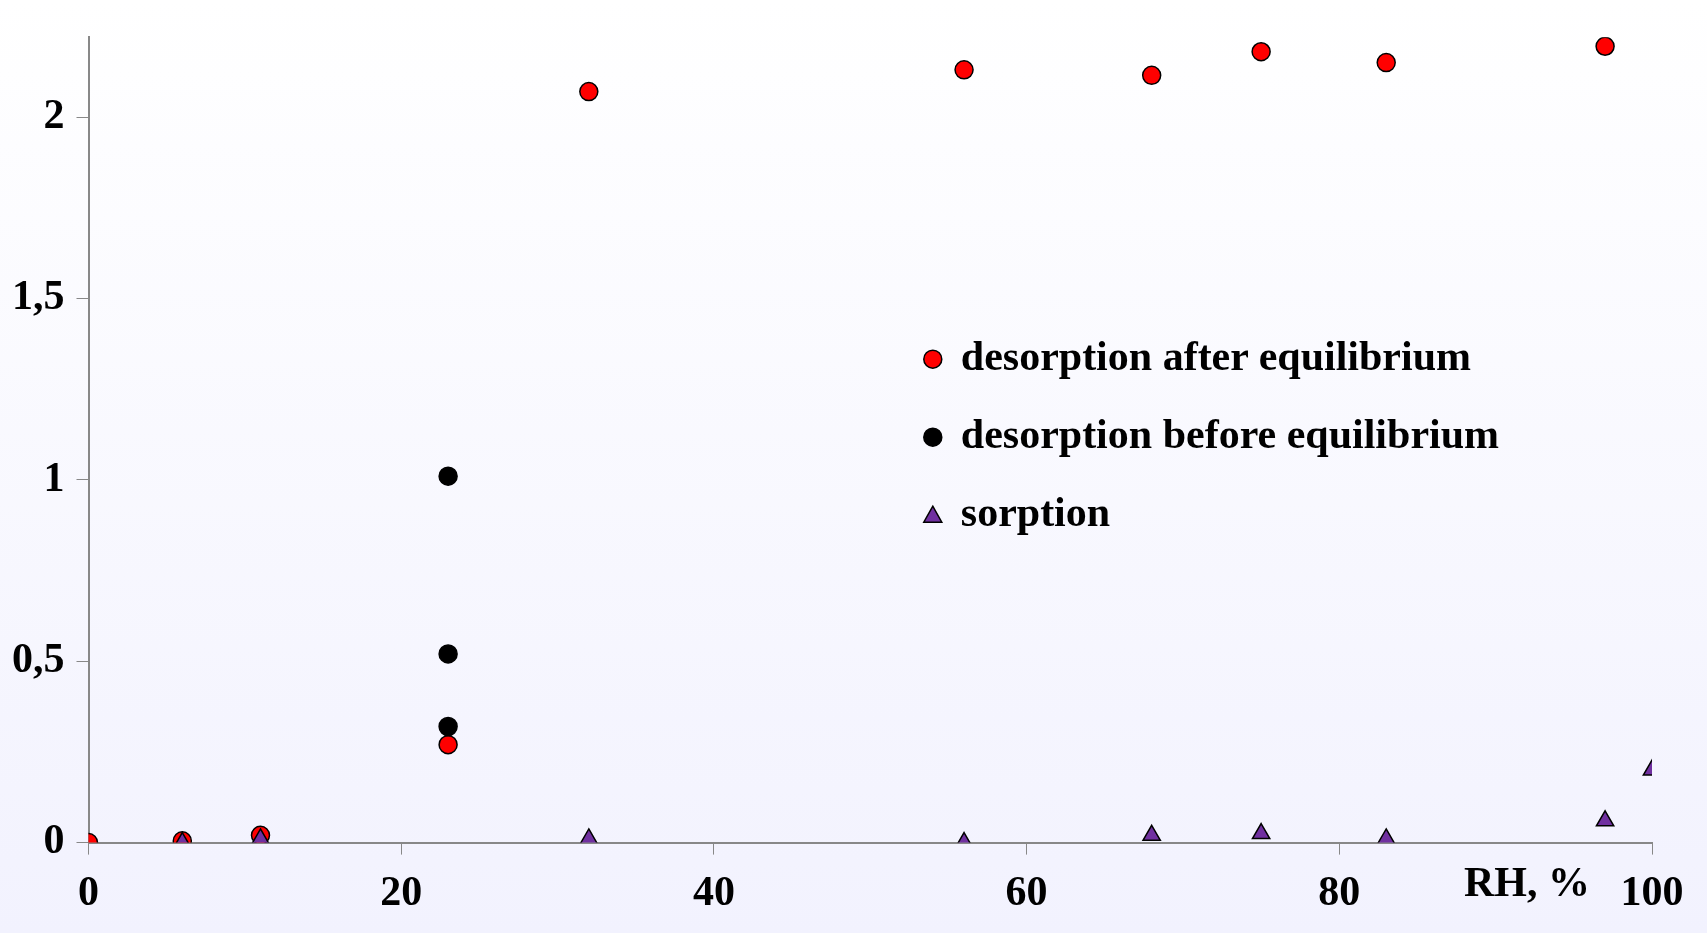 The width and height of the screenshot is (1707, 933). Describe the element at coordinates (1230, 434) in the screenshot. I see `legend-label: desorption before equilibrium` at that location.